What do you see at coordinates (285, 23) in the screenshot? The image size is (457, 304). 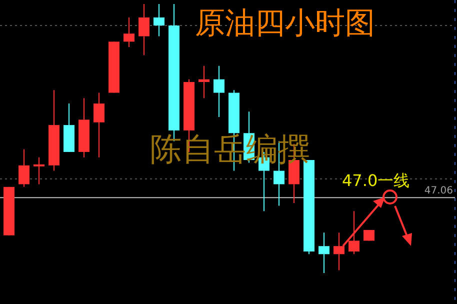 I see `chart-title: 原油四小时图` at bounding box center [285, 23].